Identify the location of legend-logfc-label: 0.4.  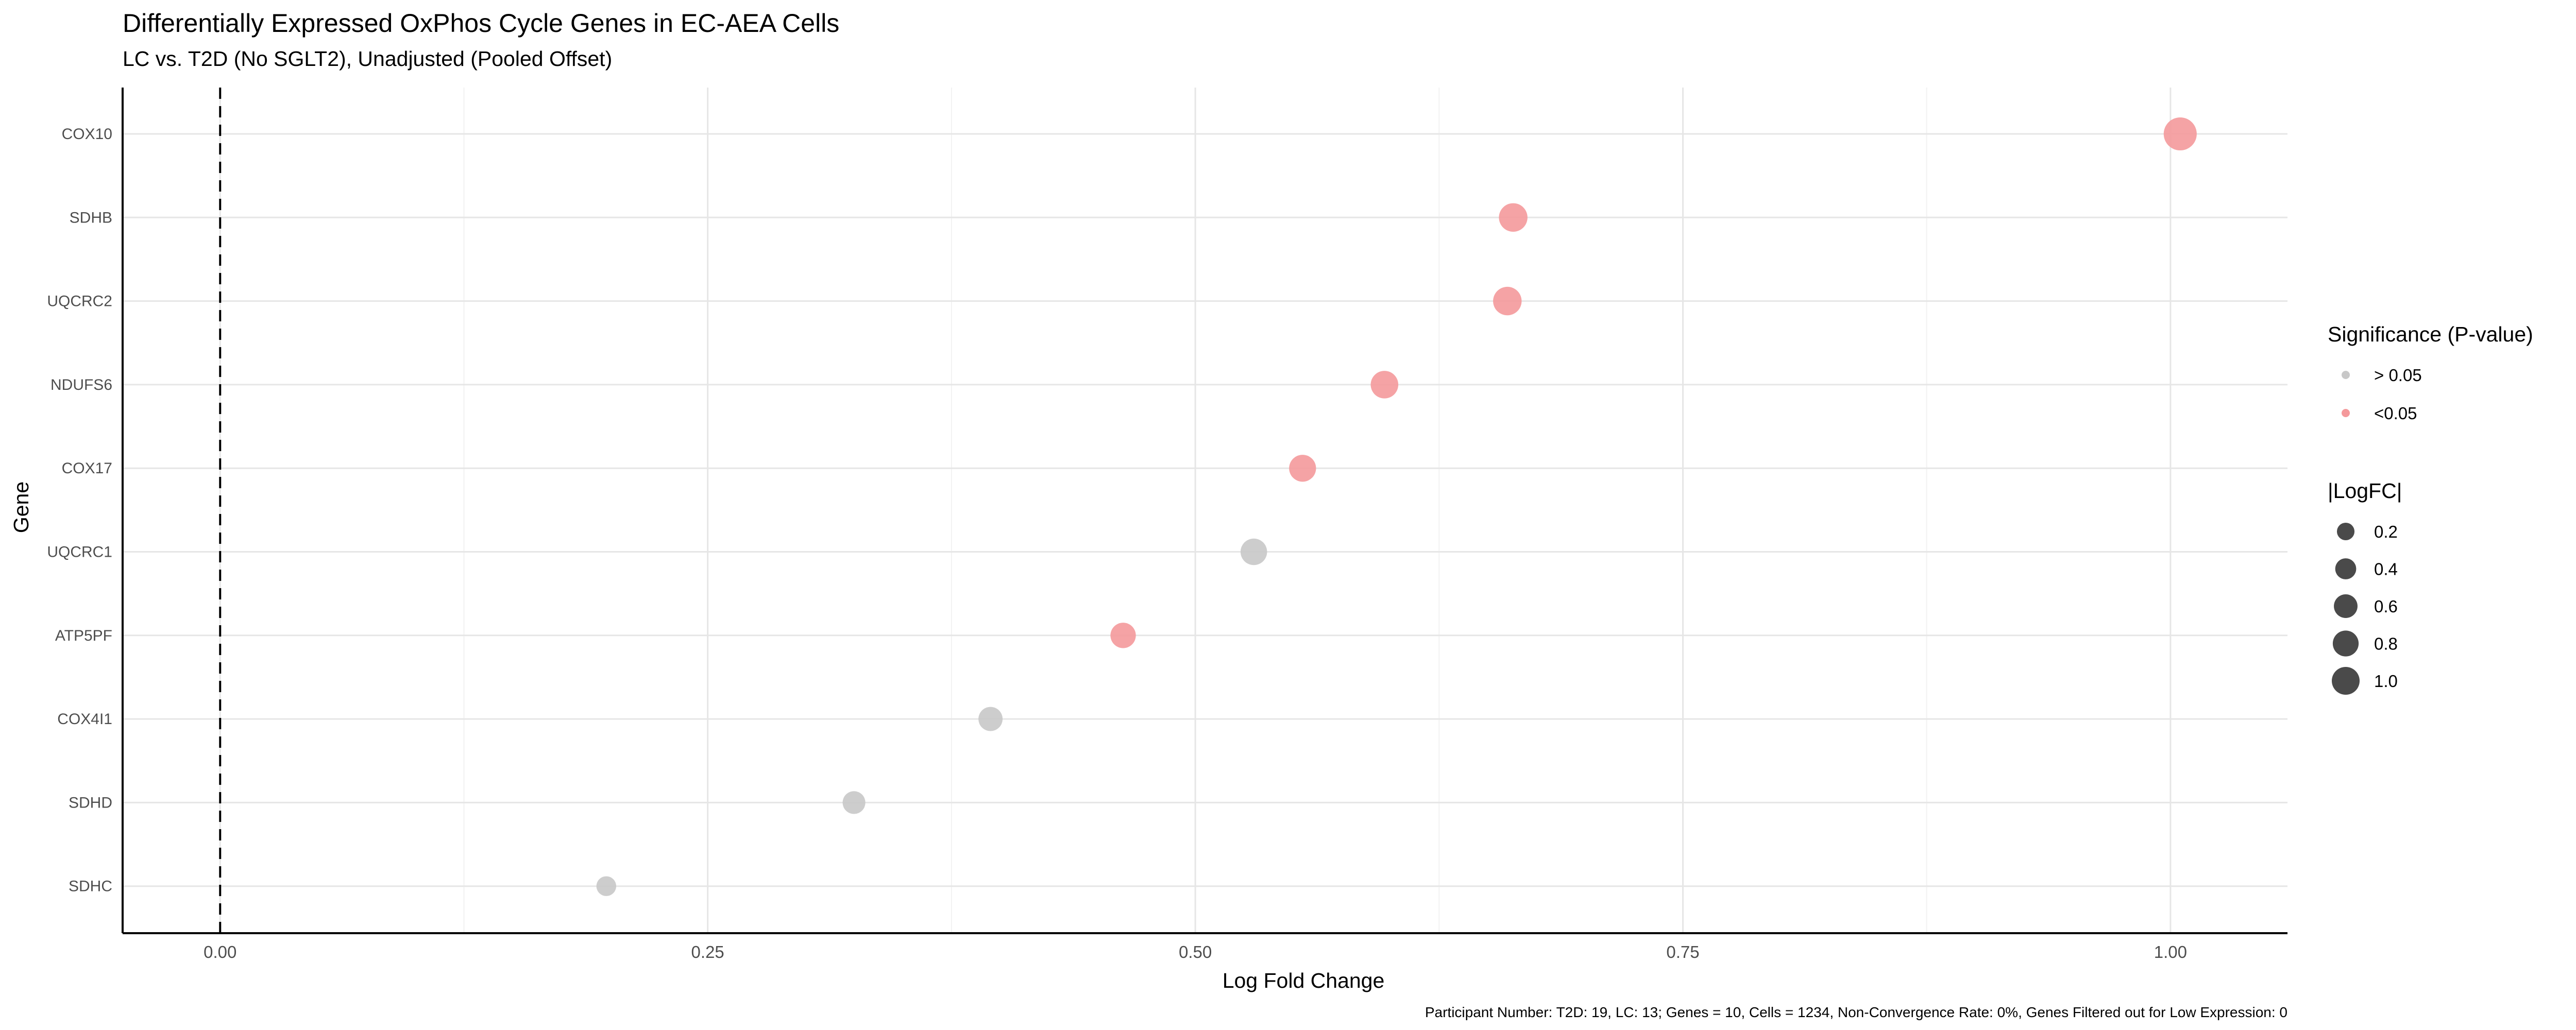
(2386, 569).